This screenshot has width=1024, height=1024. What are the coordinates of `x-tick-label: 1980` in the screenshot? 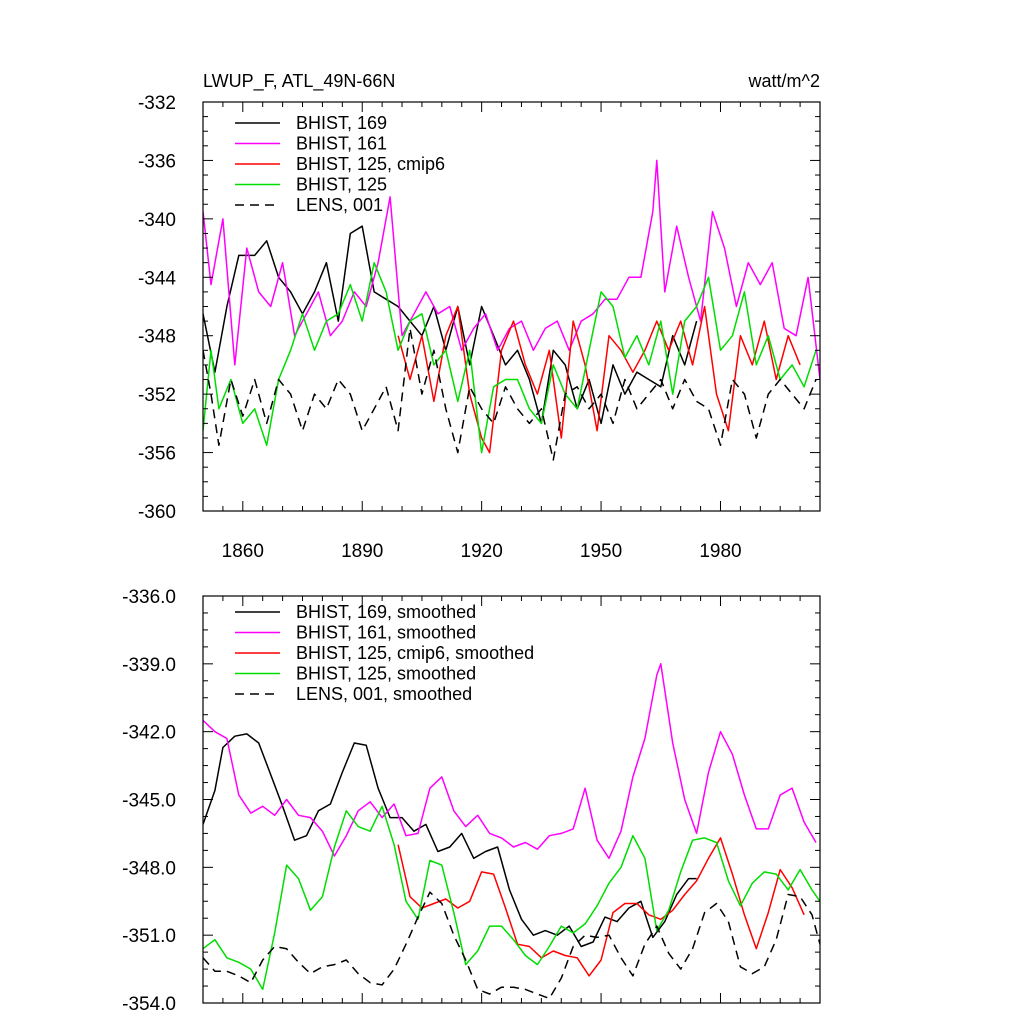 It's located at (720, 551).